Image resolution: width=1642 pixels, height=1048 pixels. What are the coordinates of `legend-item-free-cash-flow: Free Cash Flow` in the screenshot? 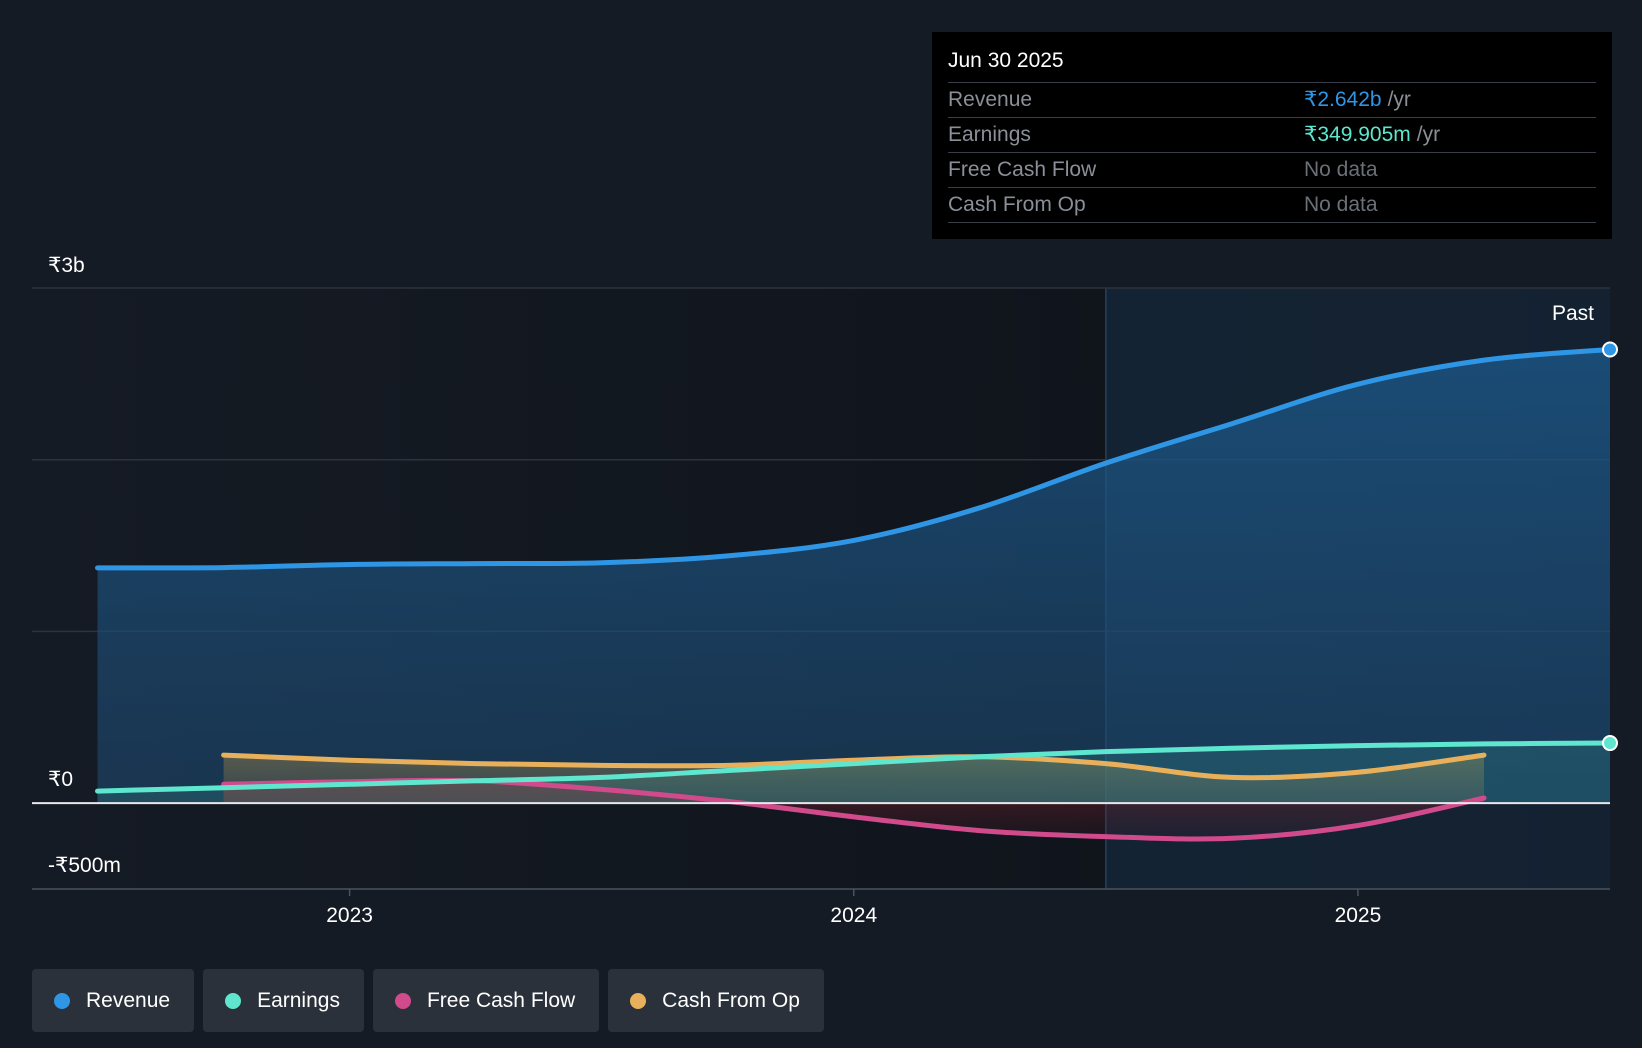 It's located at (486, 1000).